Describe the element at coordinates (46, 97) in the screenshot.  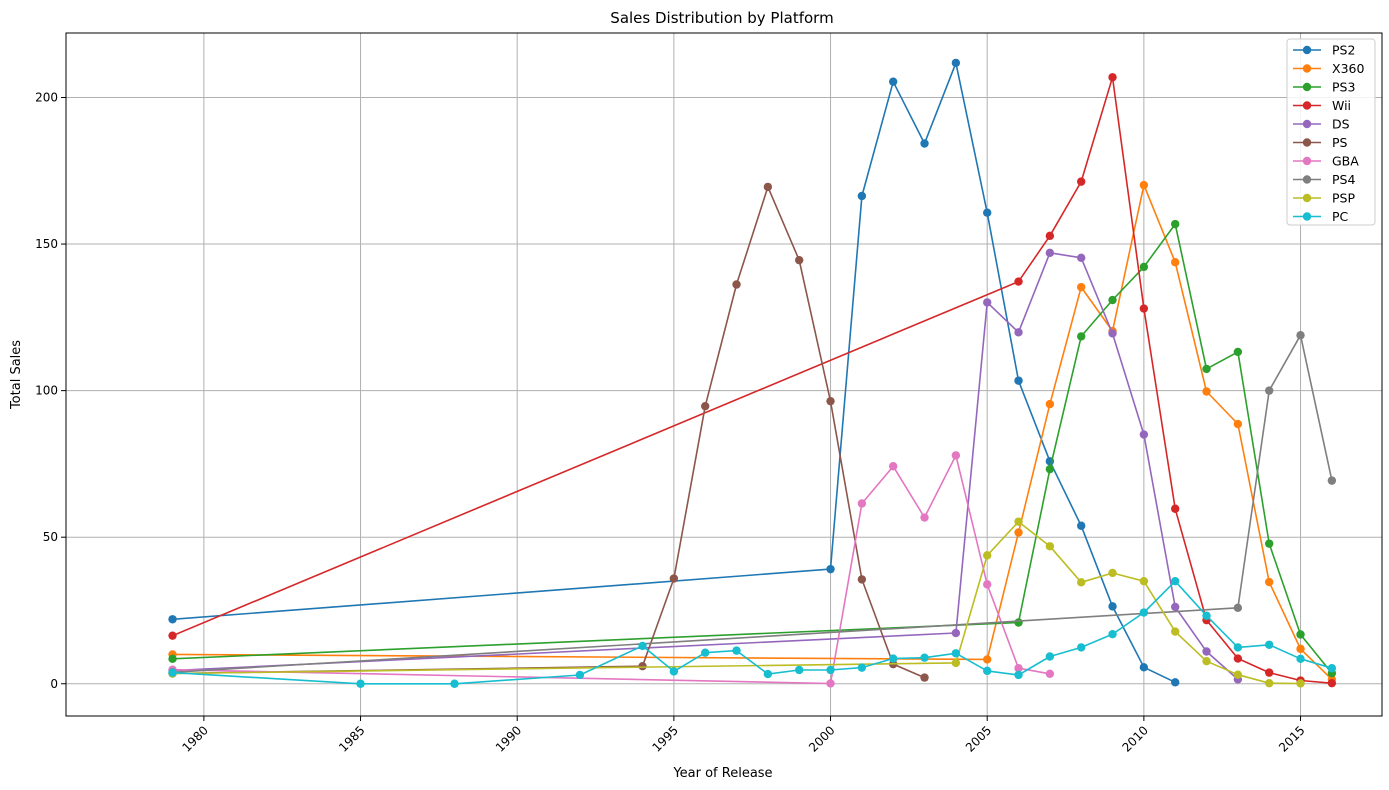
I see `y-tick-label: 200` at that location.